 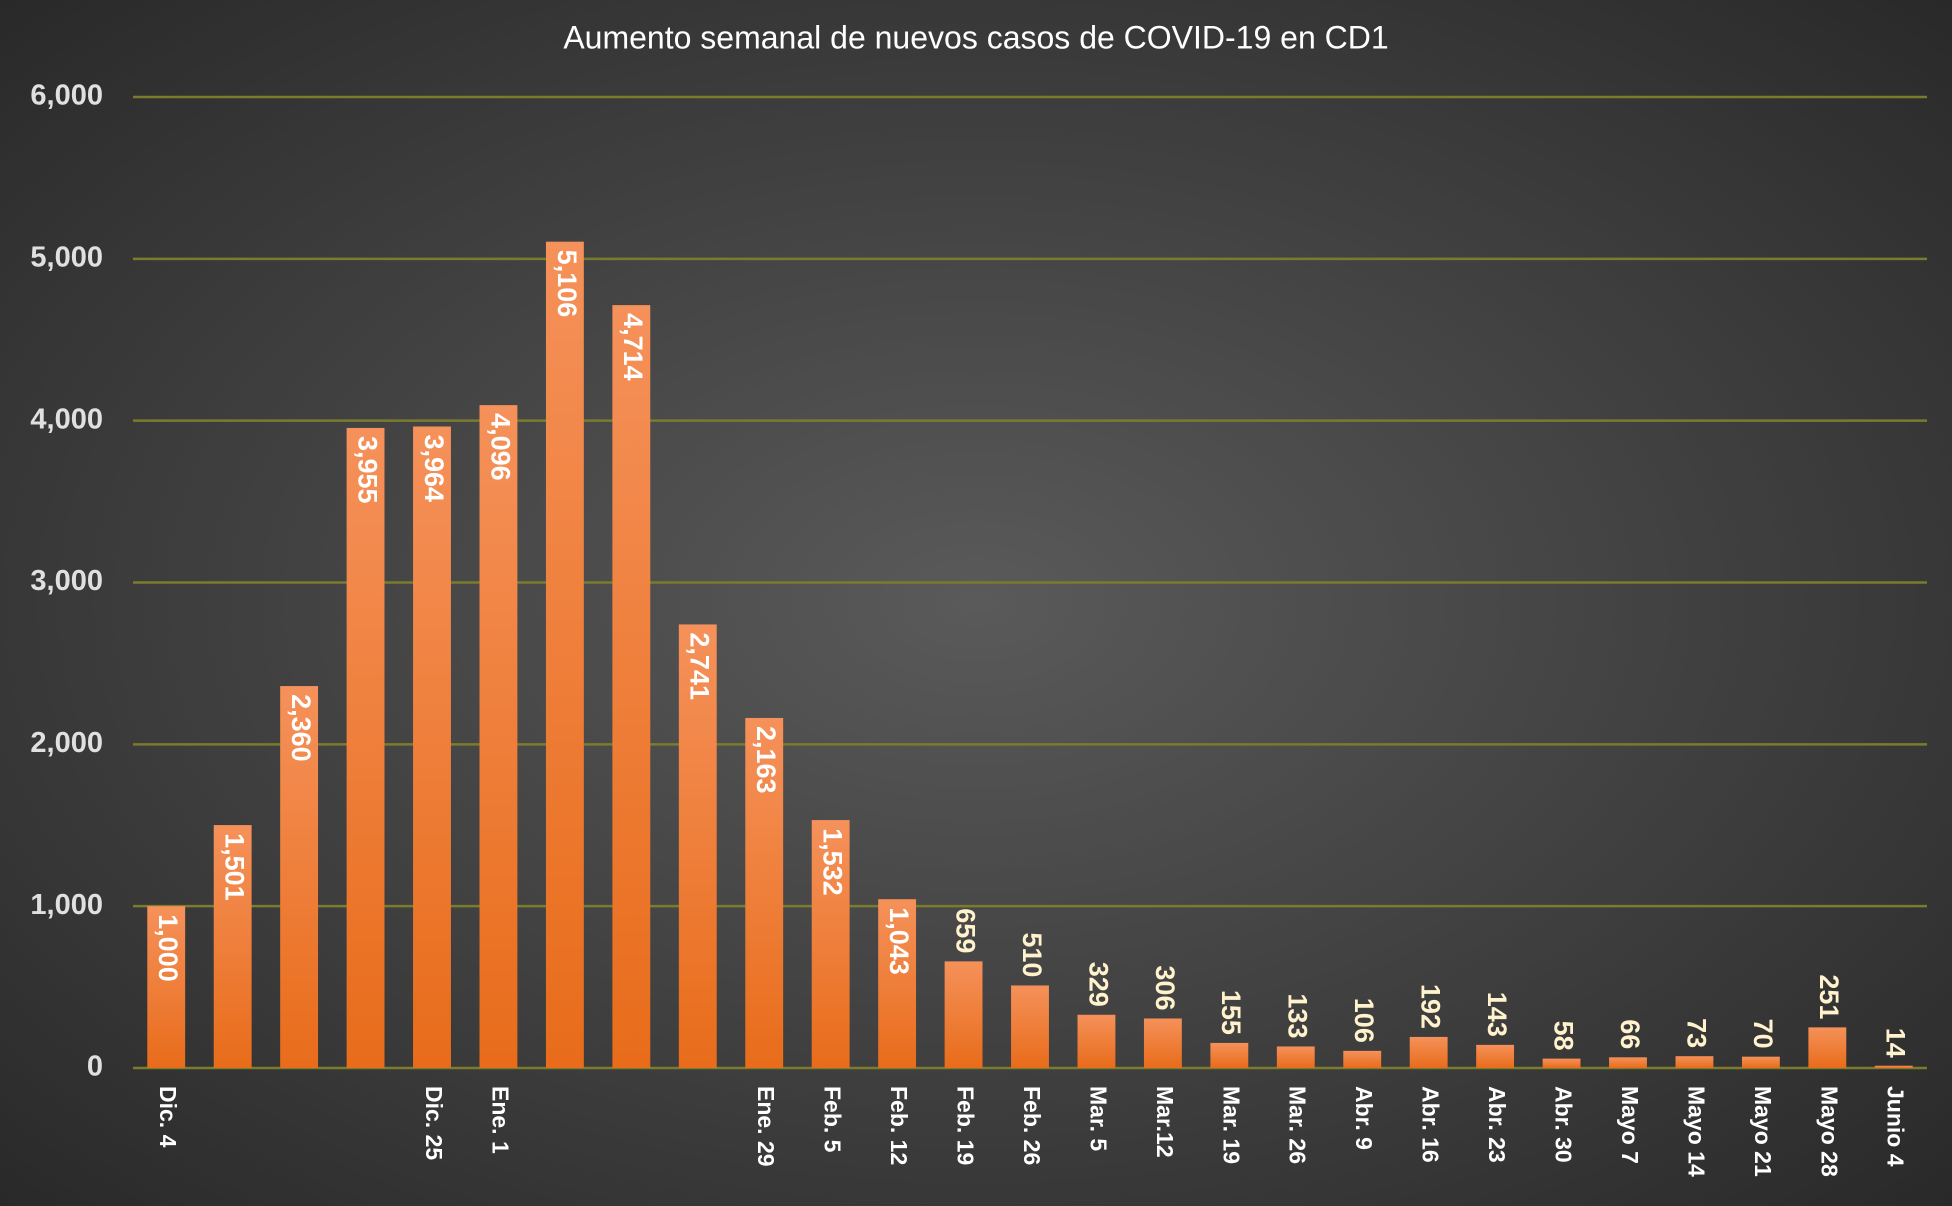 I want to click on value-label: 5,106, so click(x=567, y=284).